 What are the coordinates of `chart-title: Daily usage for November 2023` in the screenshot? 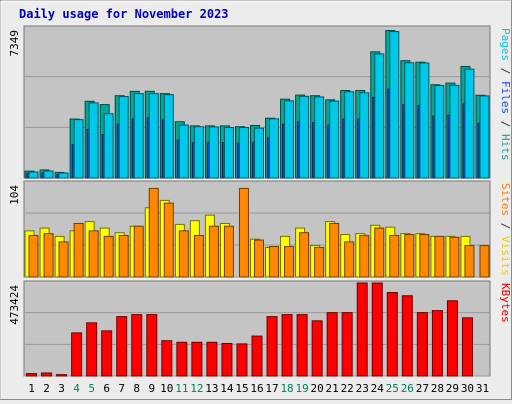 It's located at (124, 14).